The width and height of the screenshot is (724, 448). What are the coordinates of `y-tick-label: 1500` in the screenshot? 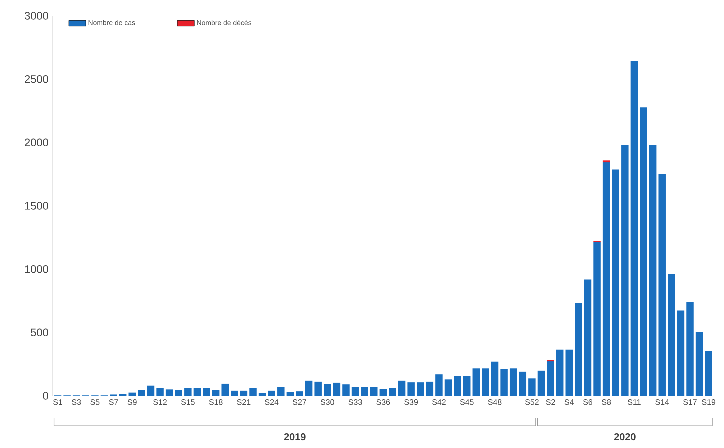 It's located at (36, 206).